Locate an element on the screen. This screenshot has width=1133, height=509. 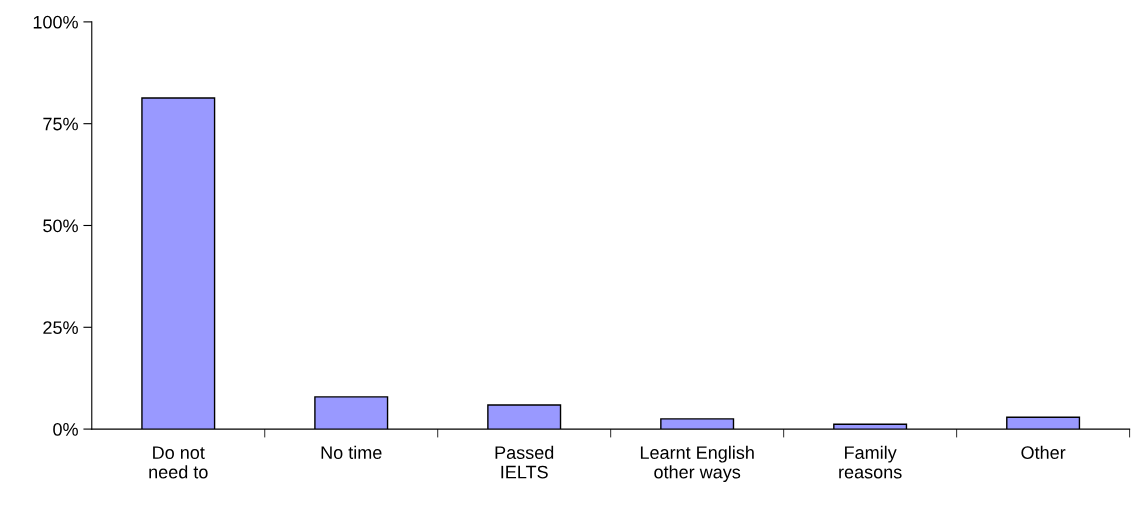
y-tick-label: 0% is located at coordinates (65, 429).